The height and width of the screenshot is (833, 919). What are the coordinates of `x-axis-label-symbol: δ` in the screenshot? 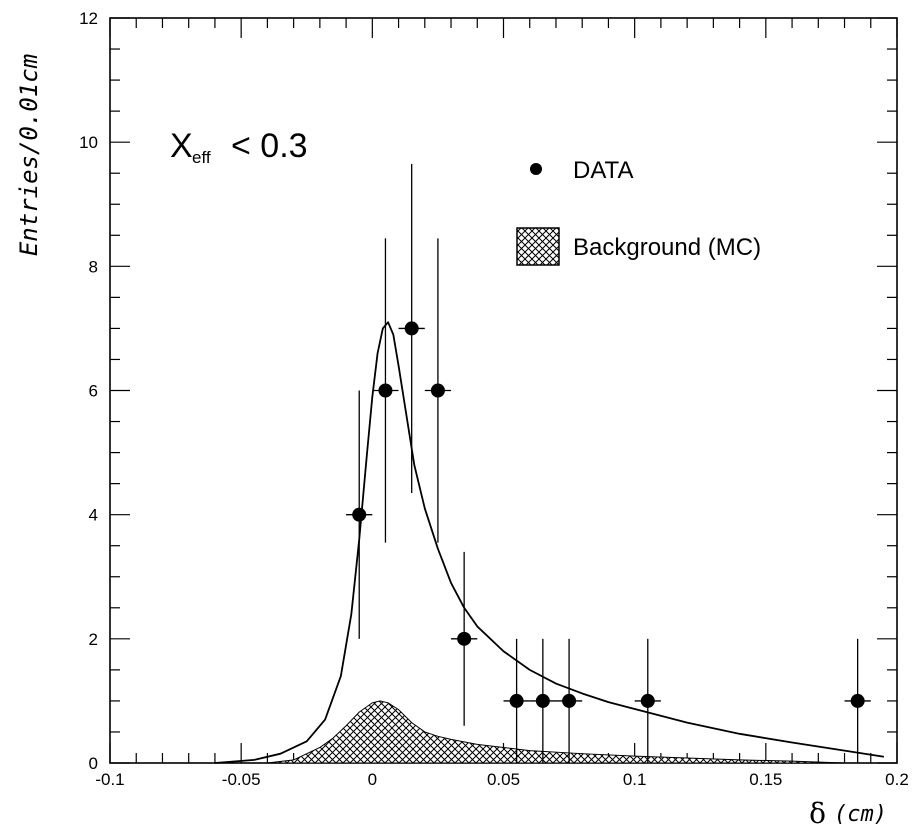 It's located at (817, 813).